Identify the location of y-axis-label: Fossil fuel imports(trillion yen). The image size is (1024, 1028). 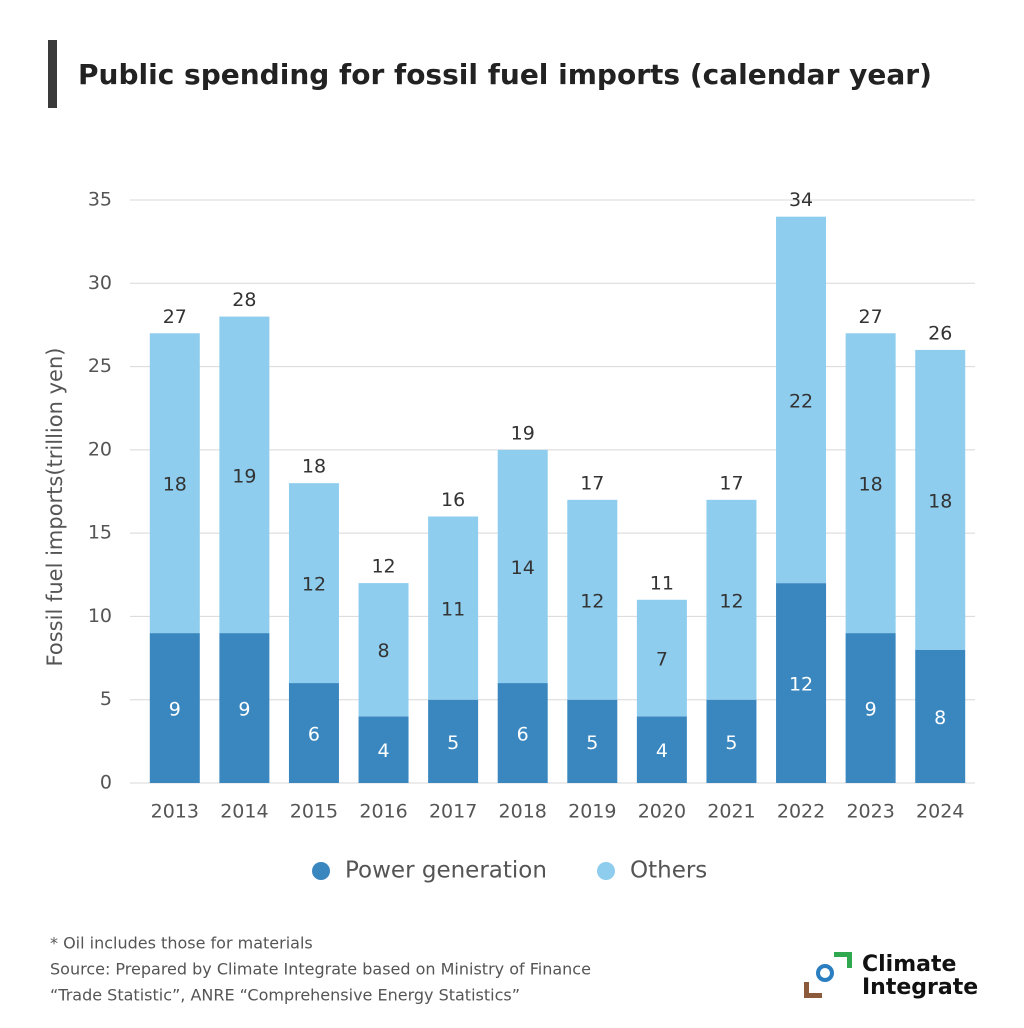
(55, 507).